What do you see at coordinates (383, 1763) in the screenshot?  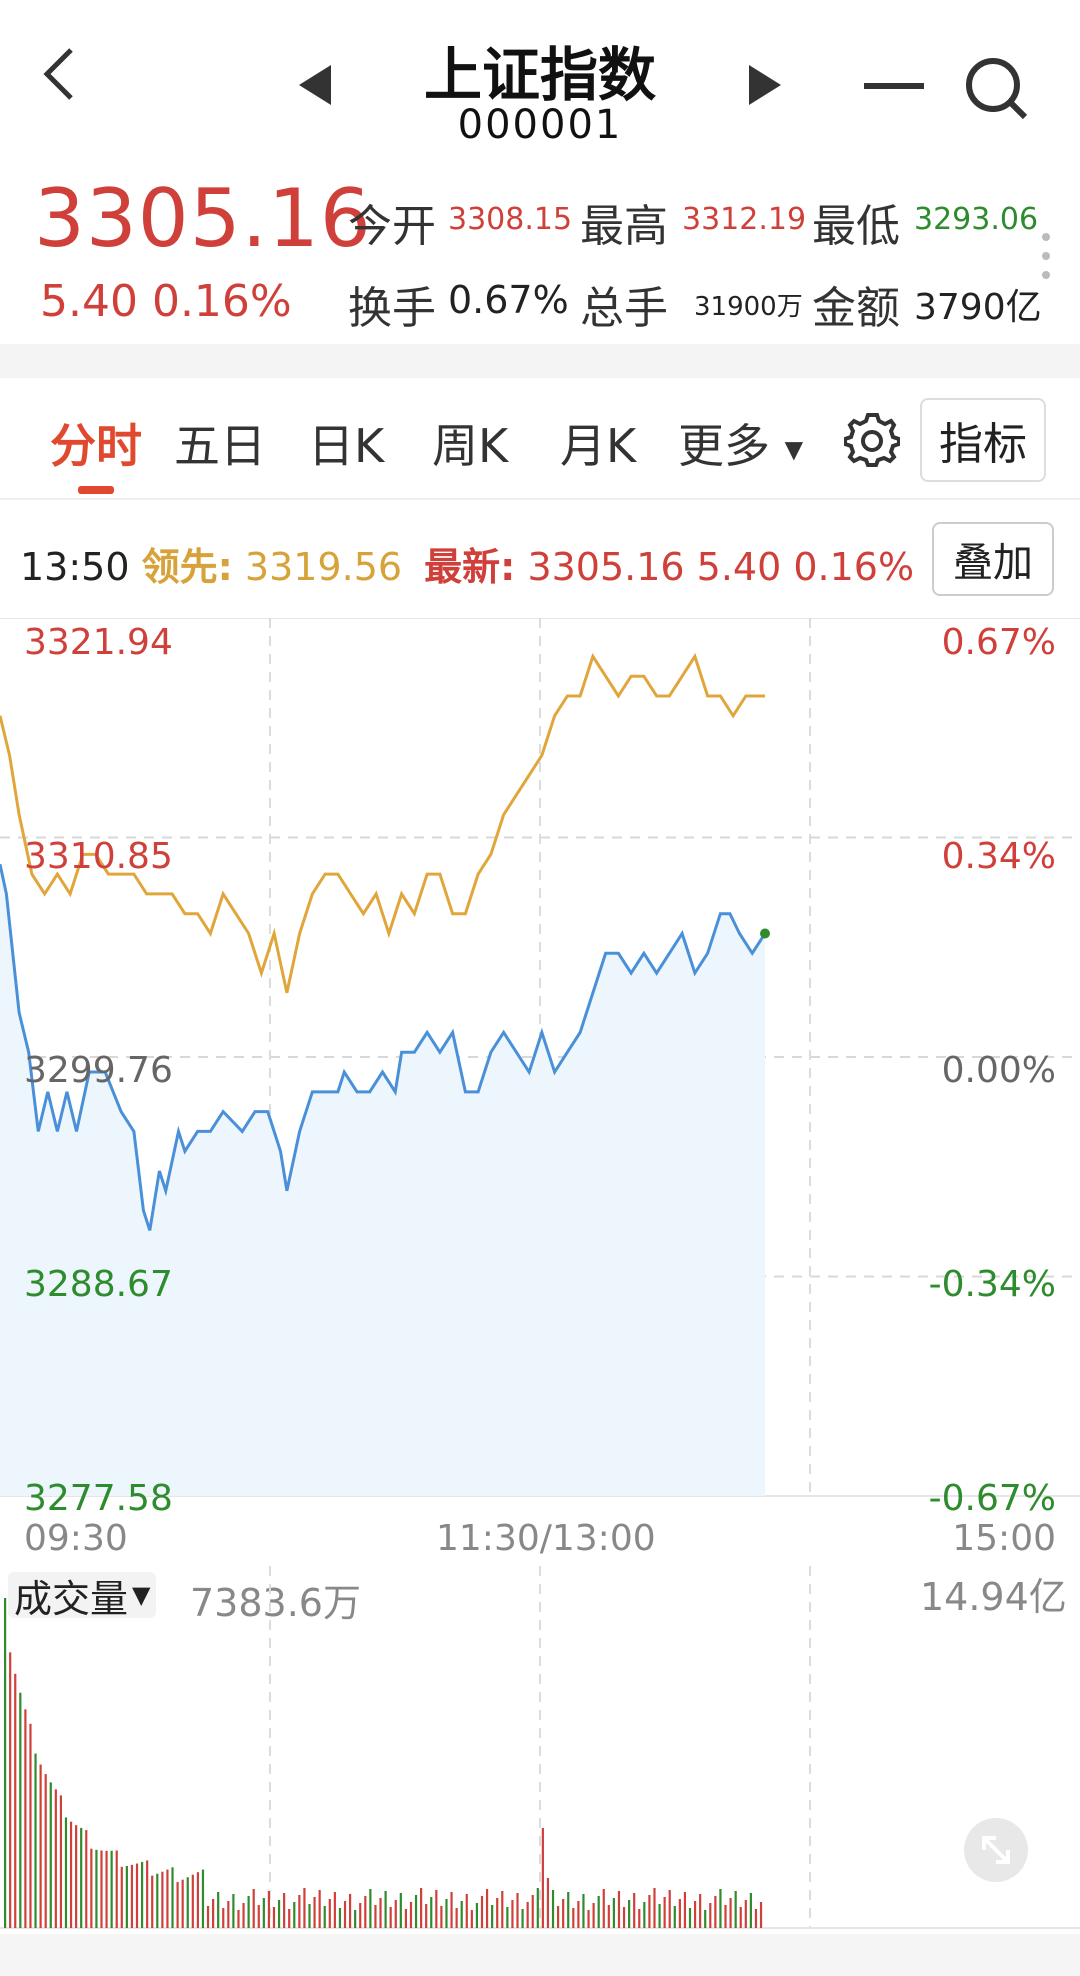 I see `volume-bars` at bounding box center [383, 1763].